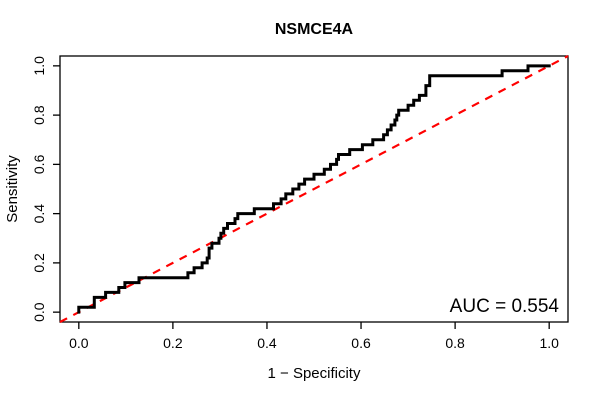 The height and width of the screenshot is (400, 600). I want to click on x-tick-label: 0.6, so click(361, 343).